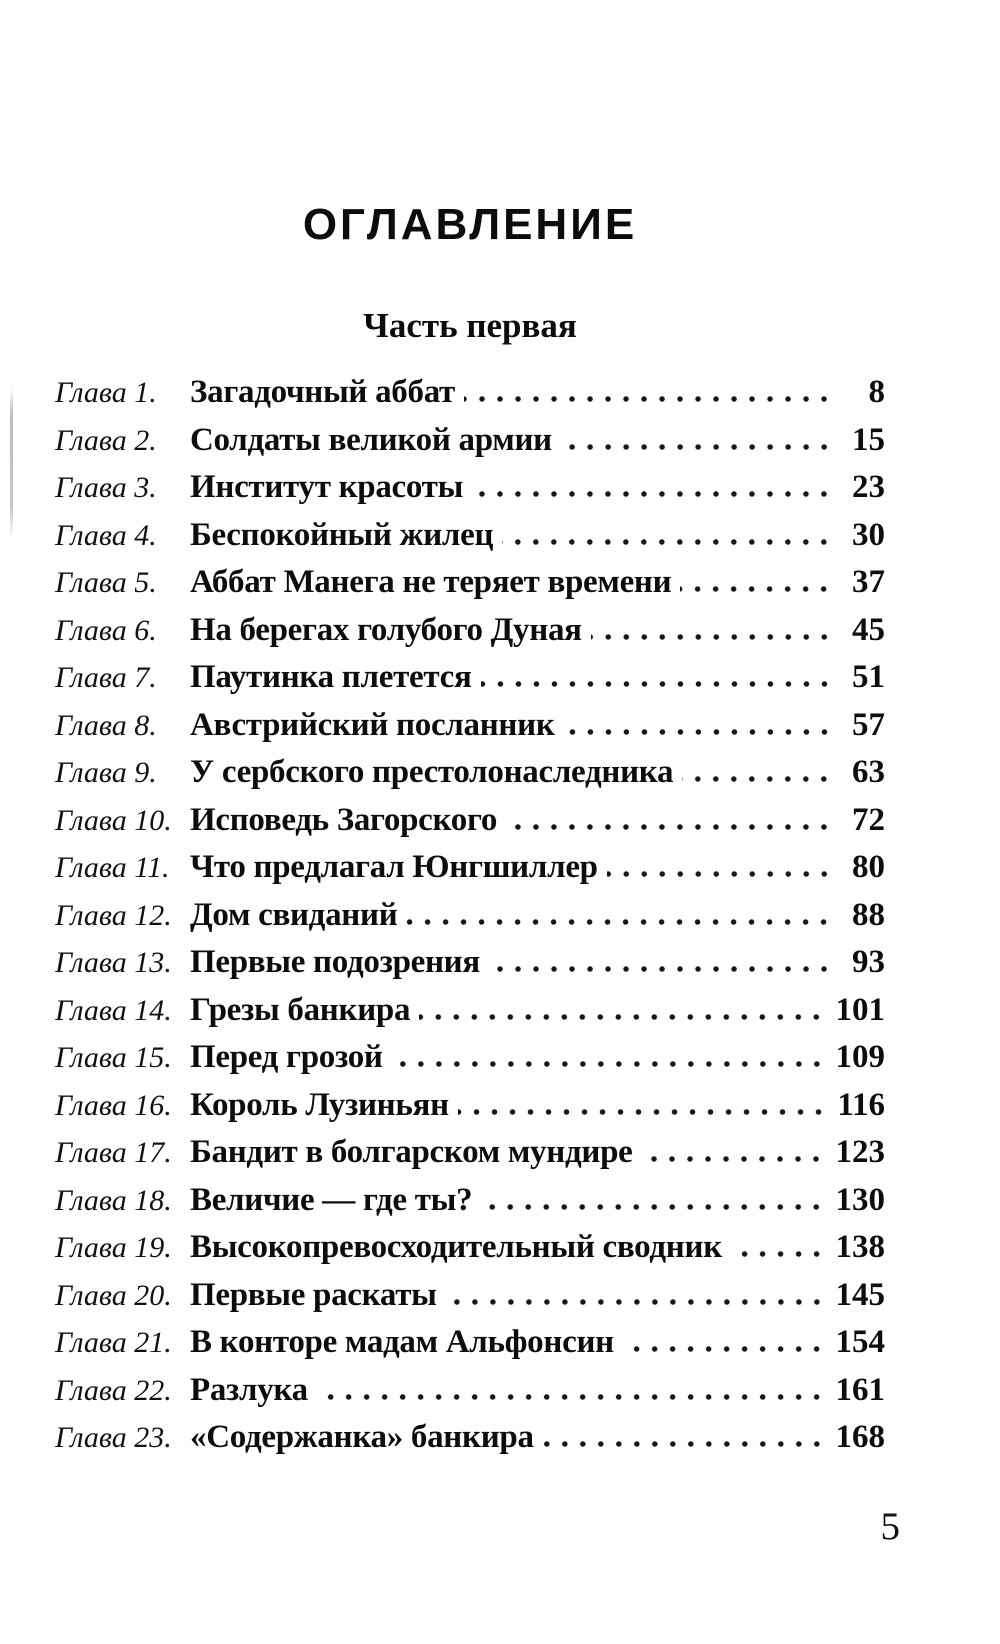  Describe the element at coordinates (860, 1294) in the screenshot. I see `chapter-page-number: 145` at that location.